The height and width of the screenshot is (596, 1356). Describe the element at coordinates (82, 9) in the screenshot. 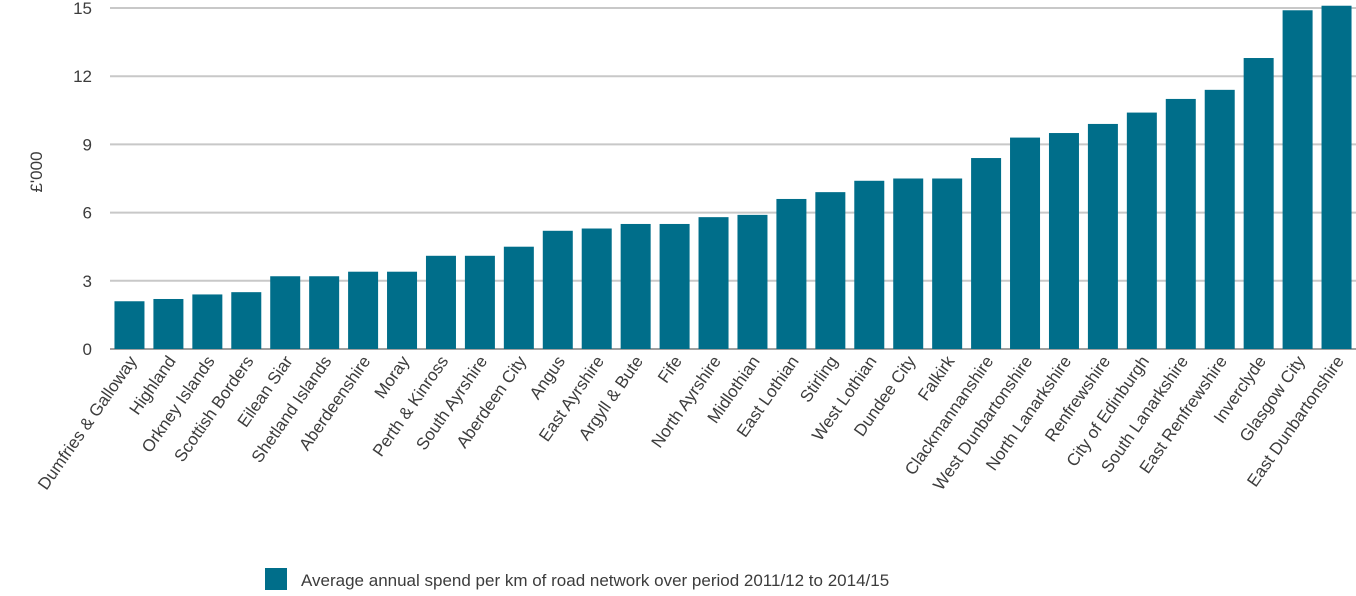

I see `y-tick-label: 15` at that location.